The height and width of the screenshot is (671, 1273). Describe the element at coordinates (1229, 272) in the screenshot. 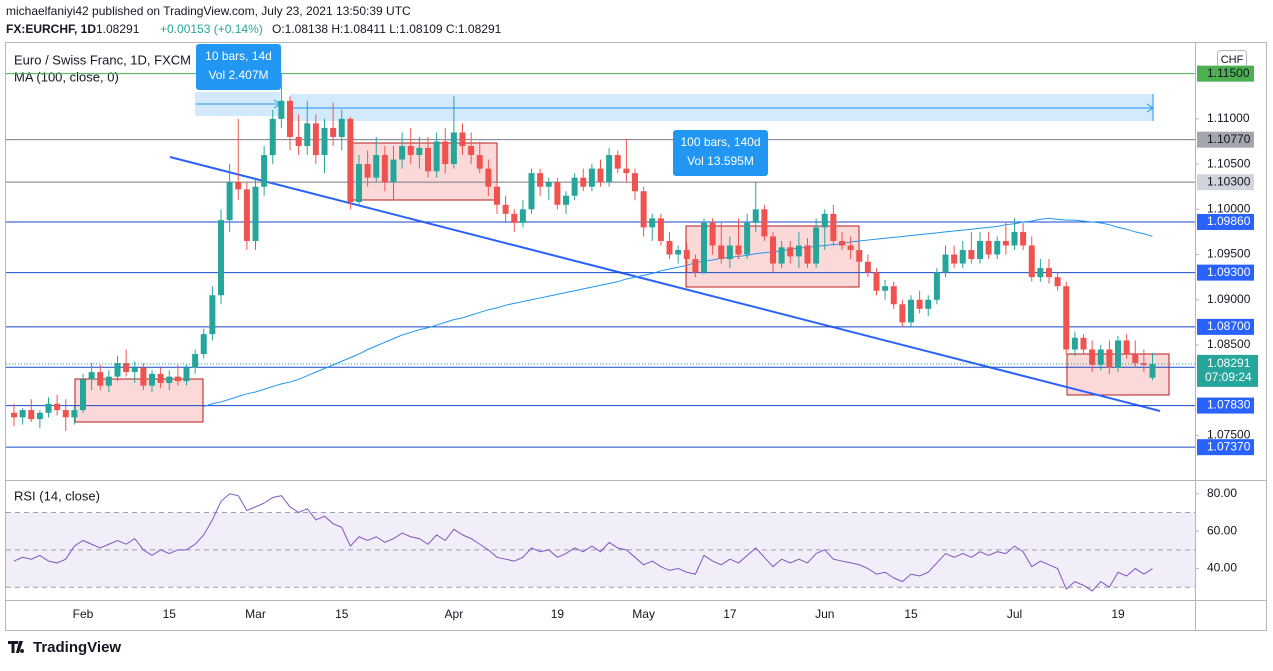

I see `level-label: 1.09300` at that location.